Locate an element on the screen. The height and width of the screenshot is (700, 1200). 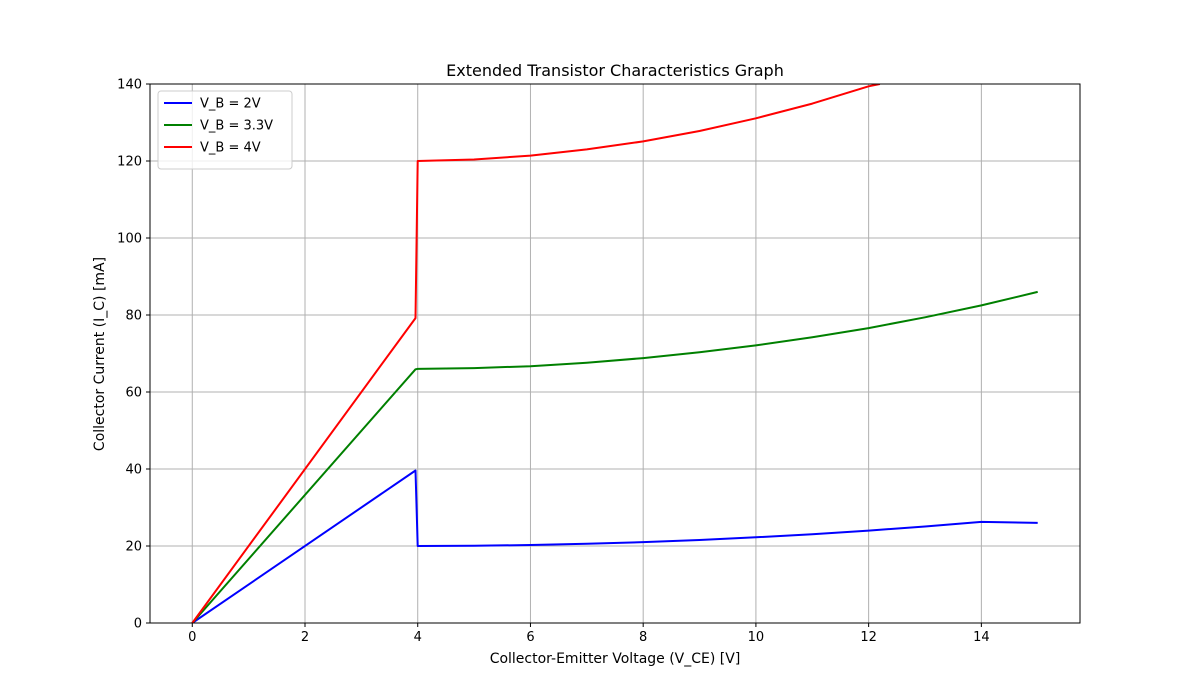
y-tick-label: 0 is located at coordinates (138, 624).